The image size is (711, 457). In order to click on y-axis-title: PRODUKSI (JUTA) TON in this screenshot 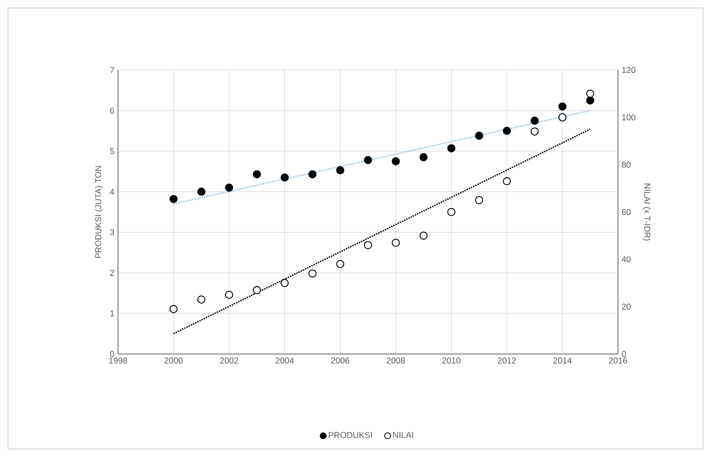, I will do `click(98, 212)`.